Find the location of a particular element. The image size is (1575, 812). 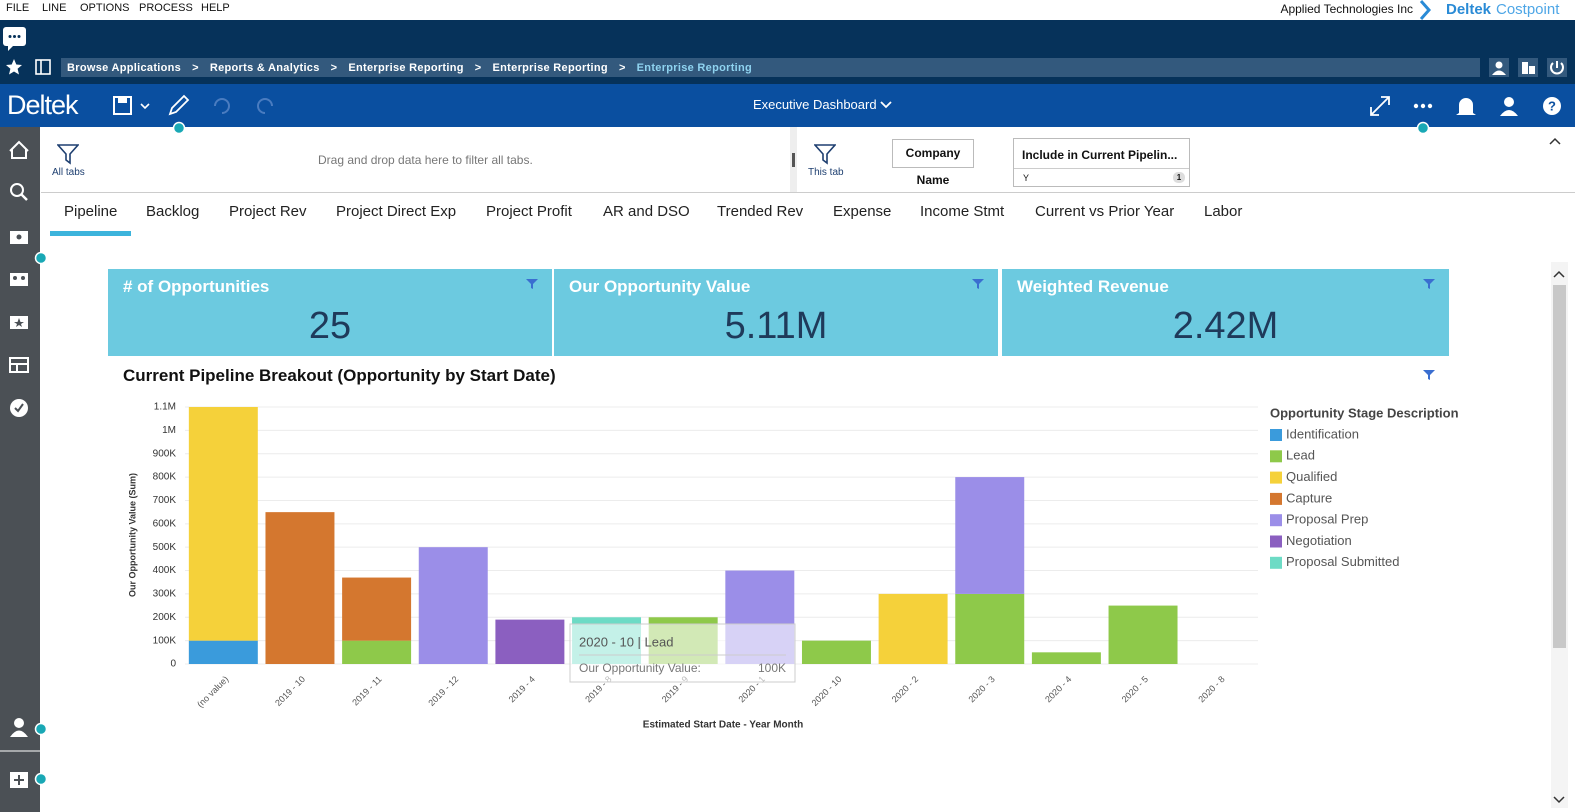

y-tick-label: 400K is located at coordinates (165, 570).